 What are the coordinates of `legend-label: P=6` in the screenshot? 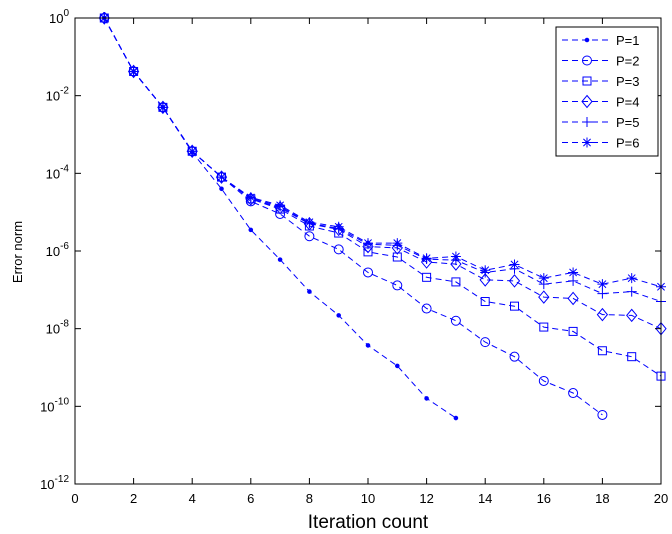 It's located at (628, 143).